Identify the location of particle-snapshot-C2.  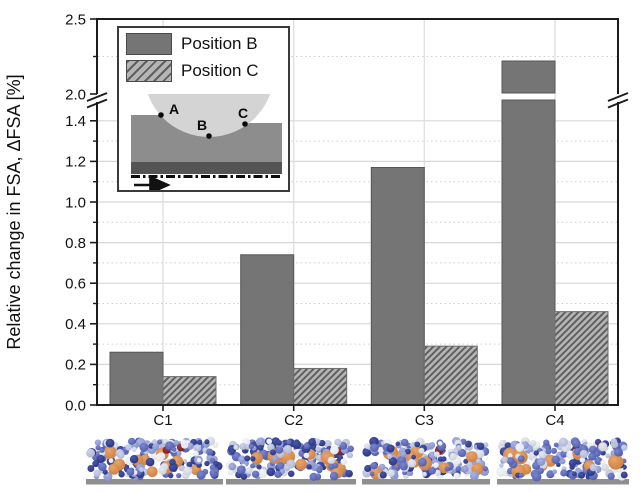
(290, 461).